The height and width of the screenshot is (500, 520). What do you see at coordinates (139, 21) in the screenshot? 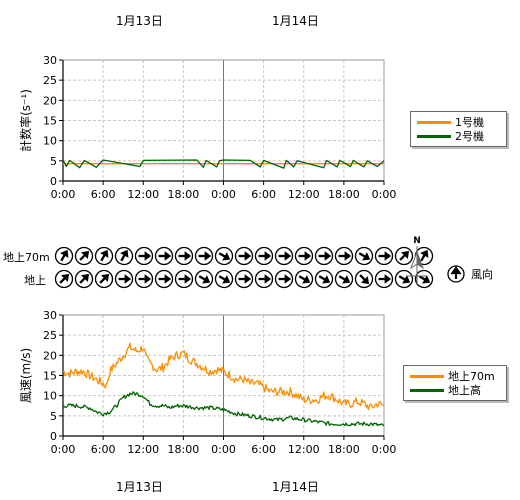
I see `date-label-top-1: 1月13日` at bounding box center [139, 21].